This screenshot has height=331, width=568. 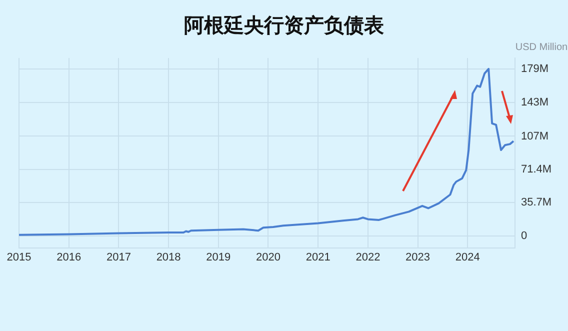 I want to click on y-tick-label: 35.7M, so click(x=536, y=202).